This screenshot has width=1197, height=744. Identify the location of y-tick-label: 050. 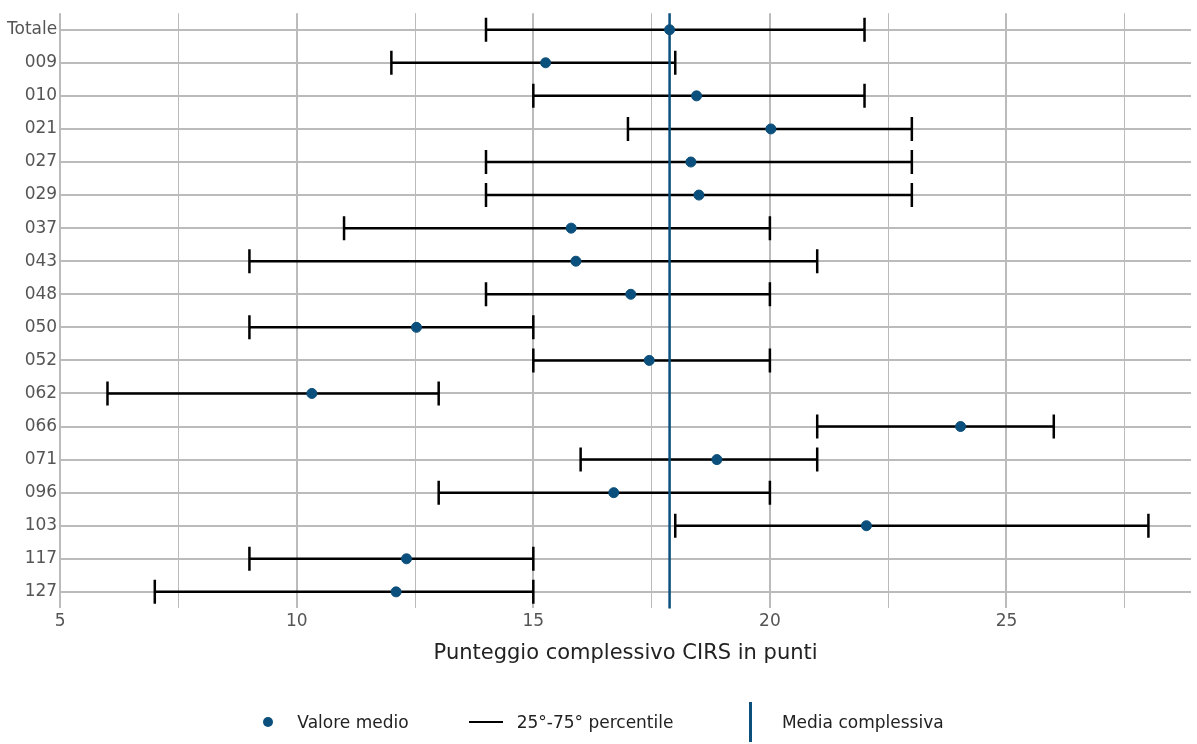
(41, 325).